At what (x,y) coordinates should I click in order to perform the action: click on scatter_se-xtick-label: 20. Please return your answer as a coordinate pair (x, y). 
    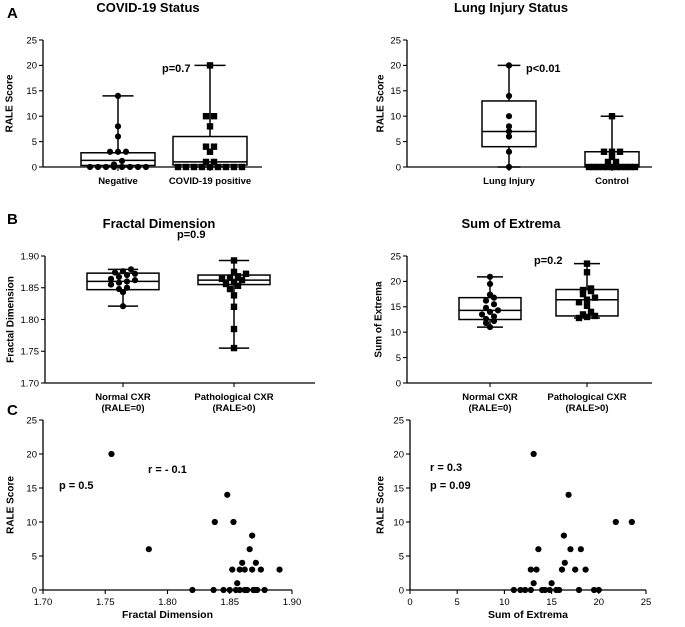
    Looking at the image, I should click on (599, 602).